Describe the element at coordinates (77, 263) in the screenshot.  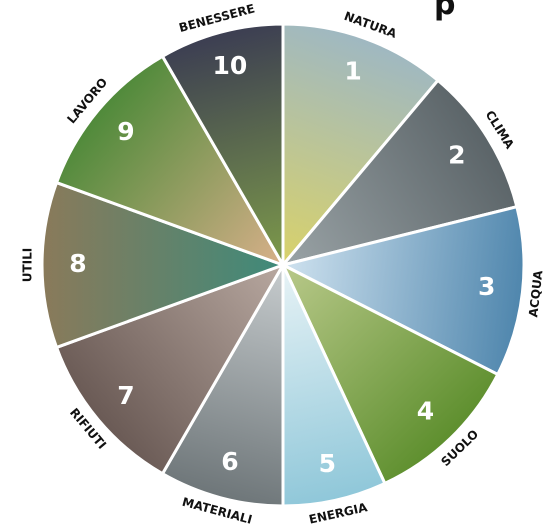
I see `number-utili: 8` at that location.